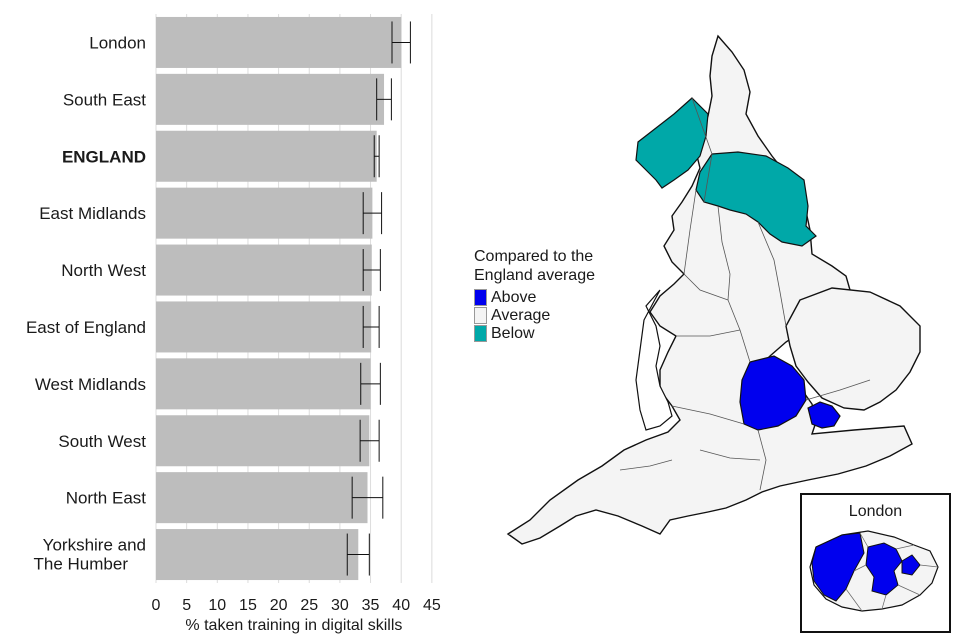 The width and height of the screenshot is (960, 640). I want to click on x-tick-label-6: 30, so click(340, 605).